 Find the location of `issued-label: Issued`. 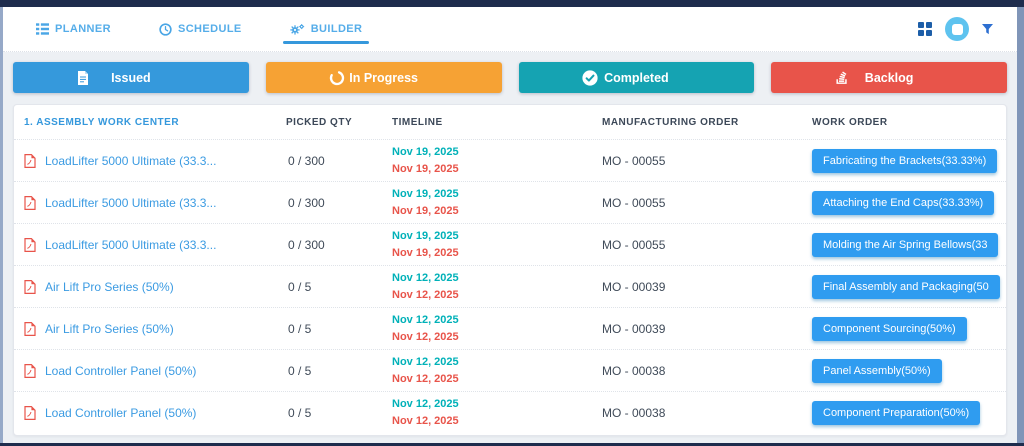

issued-label: Issued is located at coordinates (131, 77).